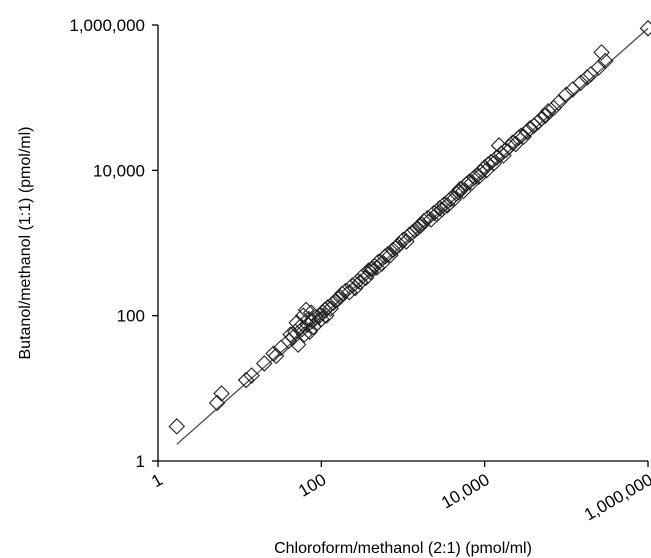 Image resolution: width=651 pixels, height=558 pixels. Describe the element at coordinates (157, 480) in the screenshot. I see `x-tick-label: 1` at that location.